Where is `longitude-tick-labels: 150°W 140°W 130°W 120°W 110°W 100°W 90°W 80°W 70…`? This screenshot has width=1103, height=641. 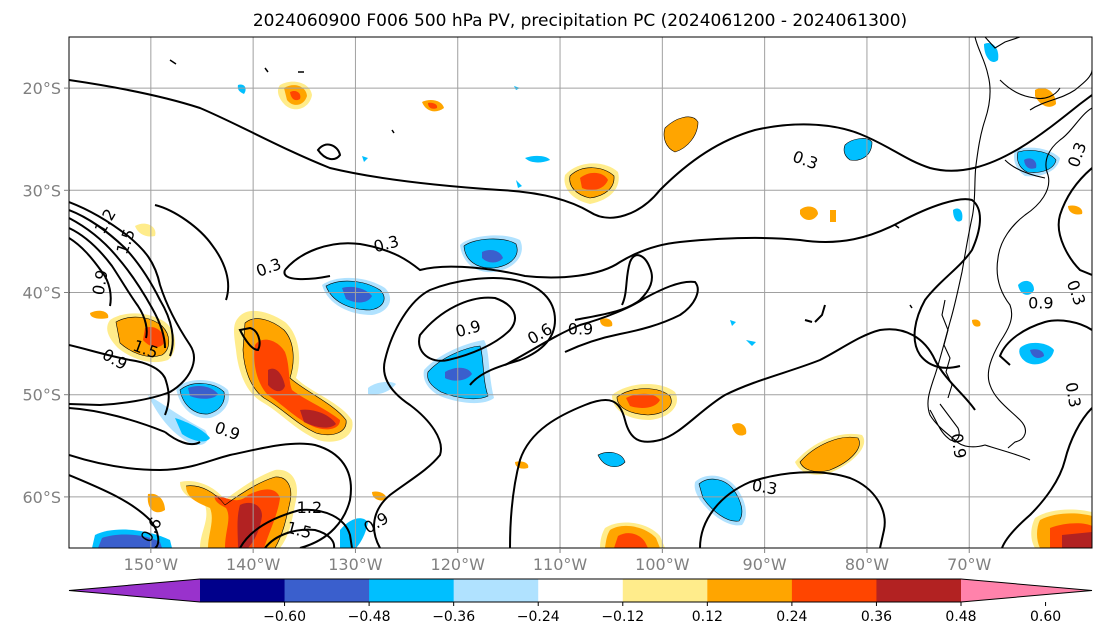 longitude-tick-labels: 150°W 140°W 130°W 120°W 110°W 100°W 90°W 80°W 70… is located at coordinates (558, 561).